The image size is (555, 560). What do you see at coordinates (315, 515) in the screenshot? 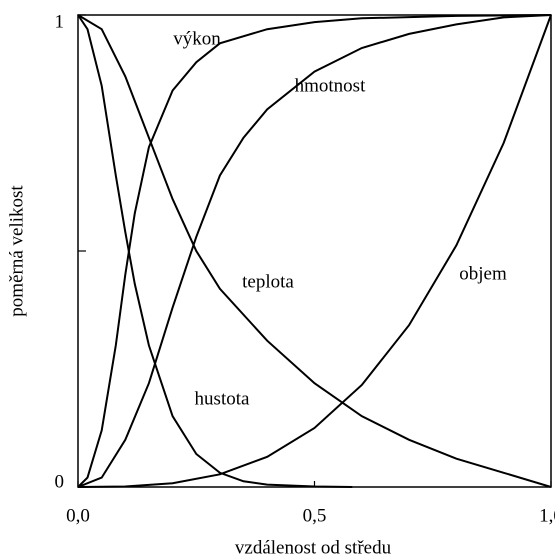
I see `x-tick-label: 0,5` at bounding box center [315, 515].